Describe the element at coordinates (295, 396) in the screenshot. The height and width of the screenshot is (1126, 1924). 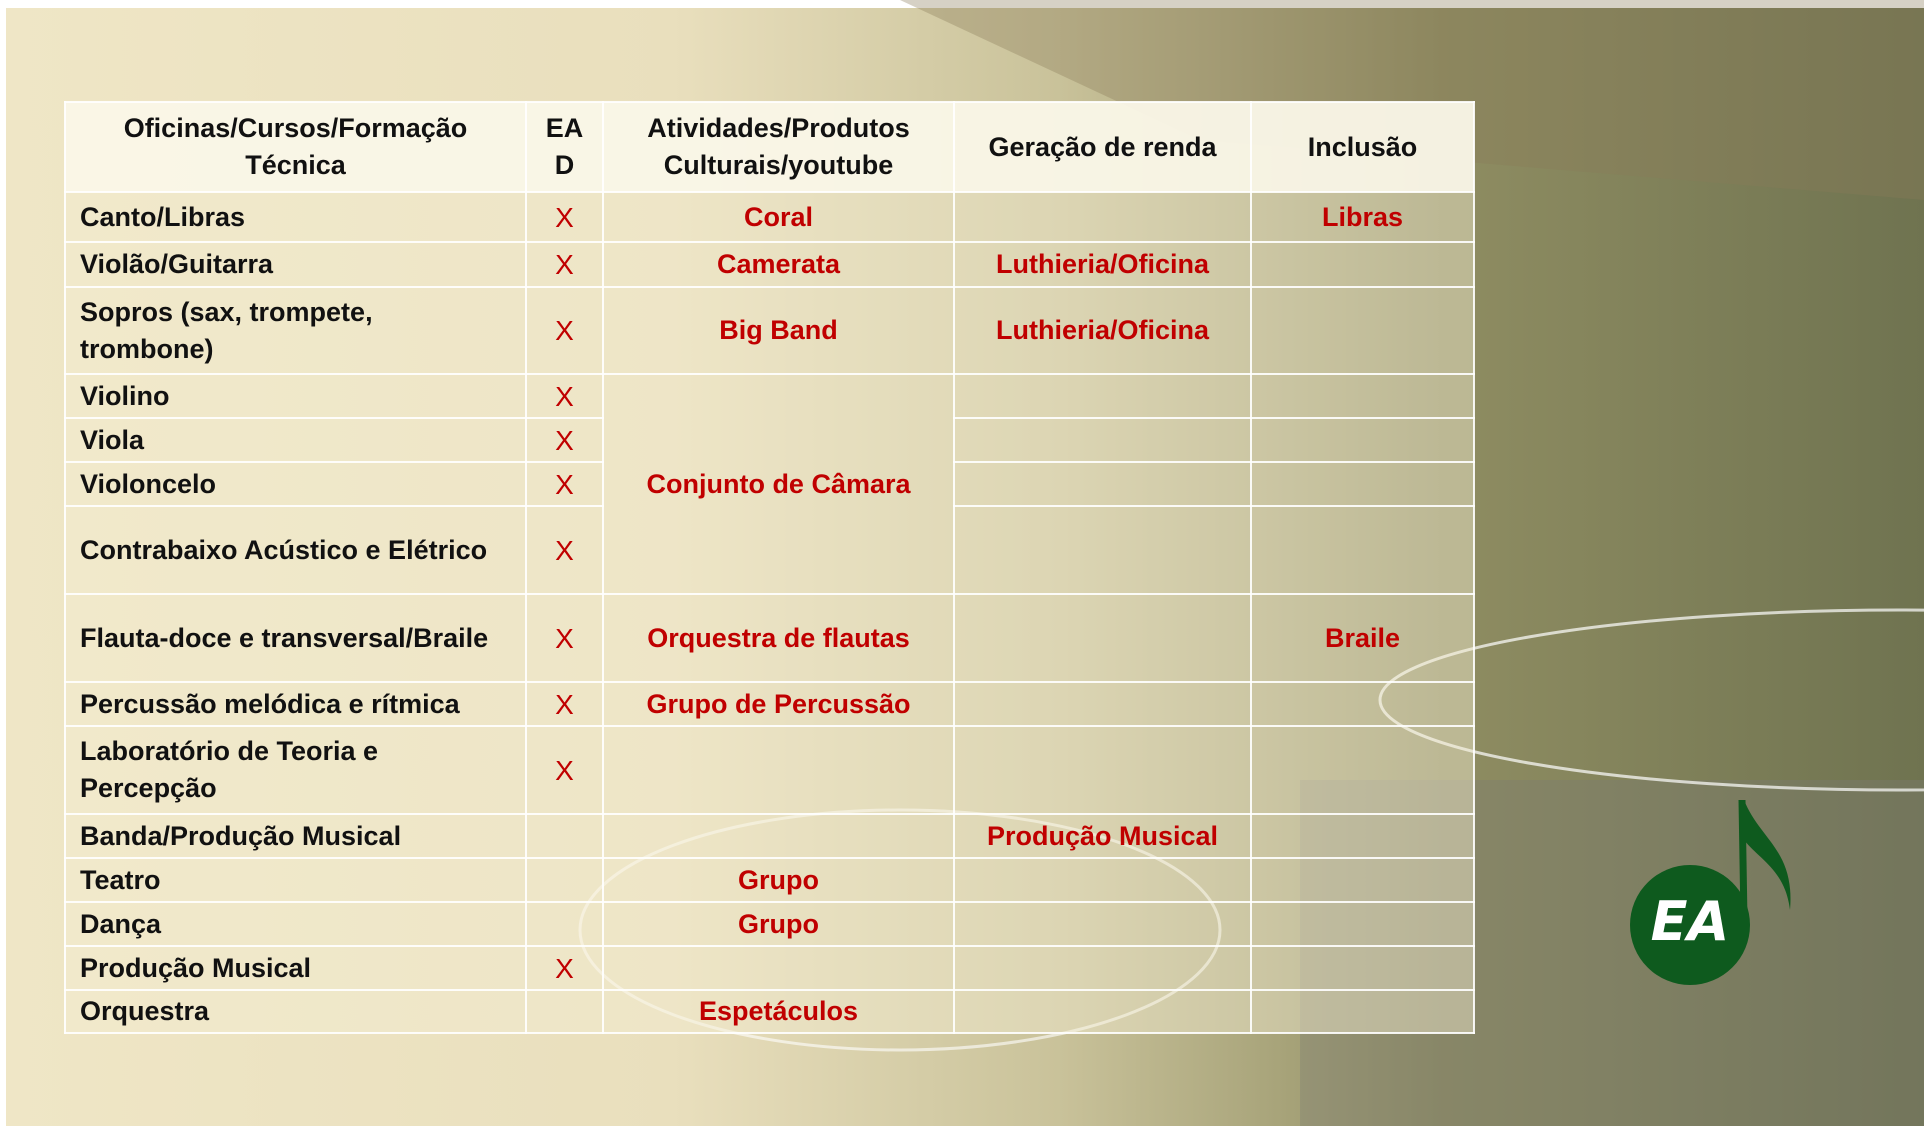
I see `course-cell: Violino` at that location.